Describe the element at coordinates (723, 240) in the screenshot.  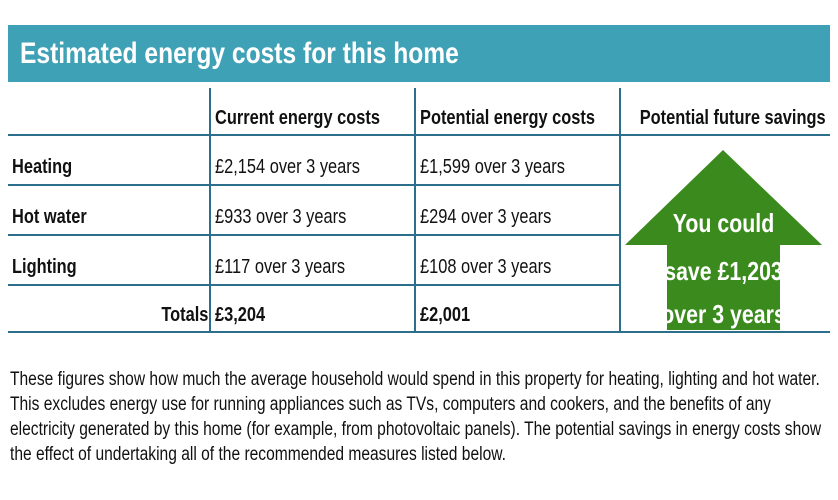
I see `arrow-shape` at that location.